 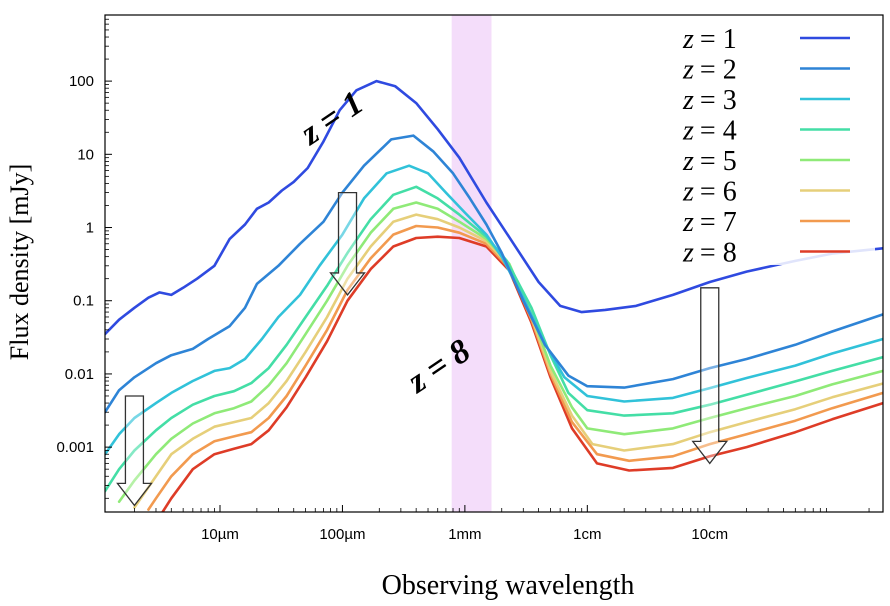 I want to click on legend-eq: = 6, so click(x=718, y=192).